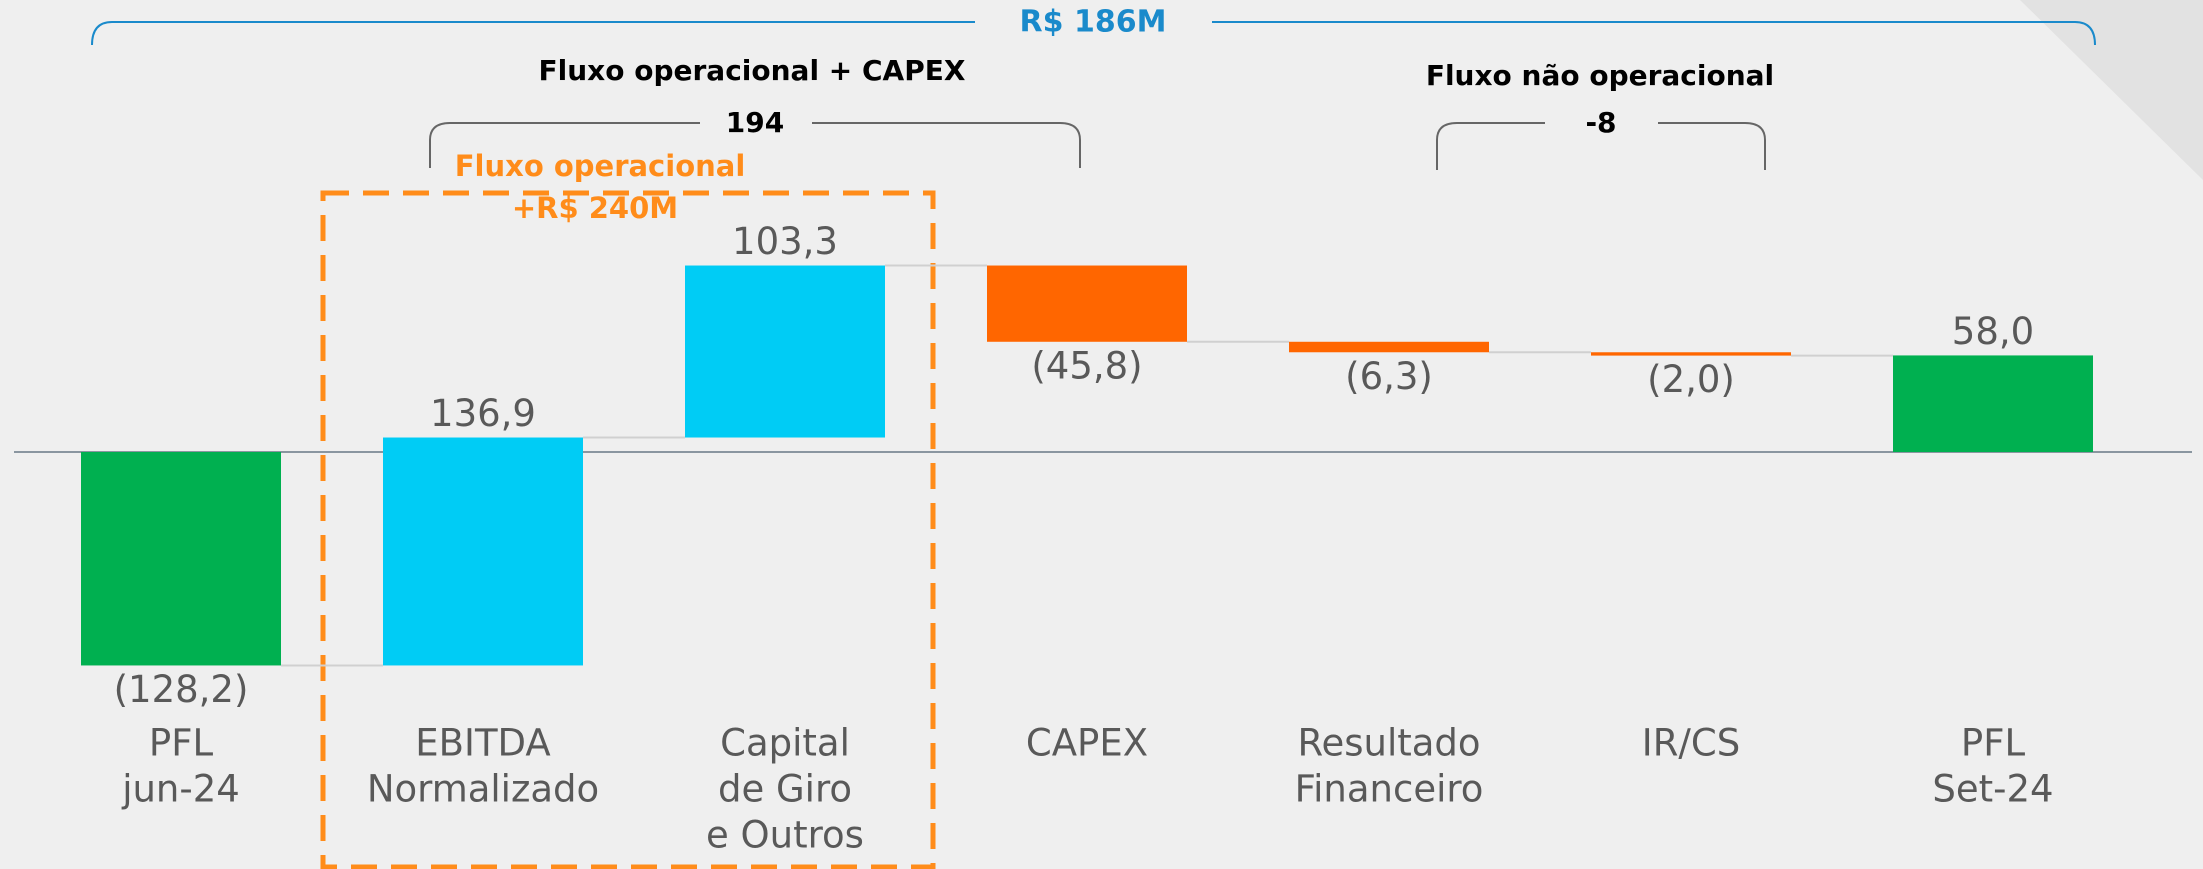 The height and width of the screenshot is (869, 2203). Describe the element at coordinates (1992, 789) in the screenshot. I see `x-tick-label: Set-24` at that location.